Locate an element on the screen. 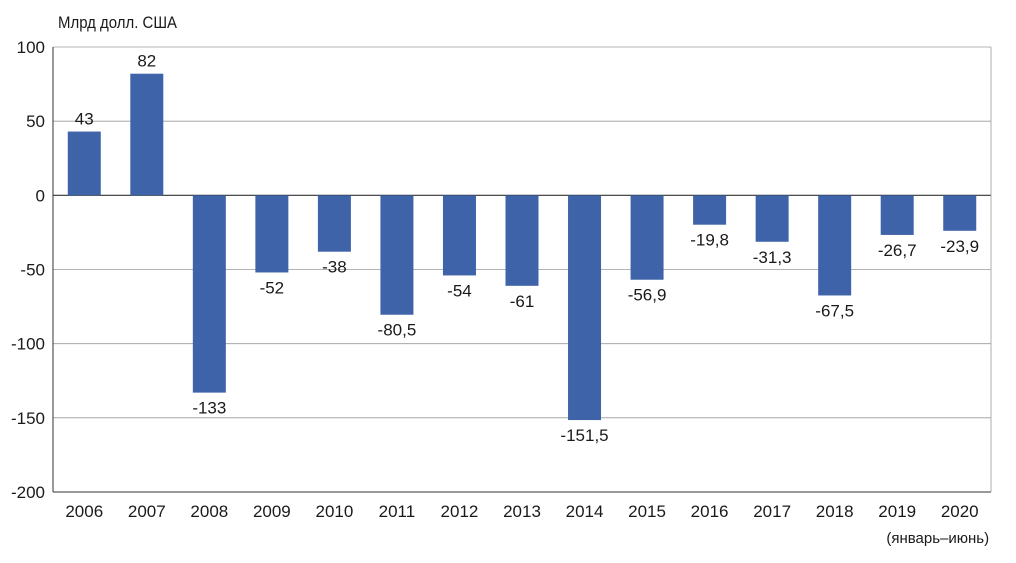  y-tick-label: -200 is located at coordinates (28, 492).